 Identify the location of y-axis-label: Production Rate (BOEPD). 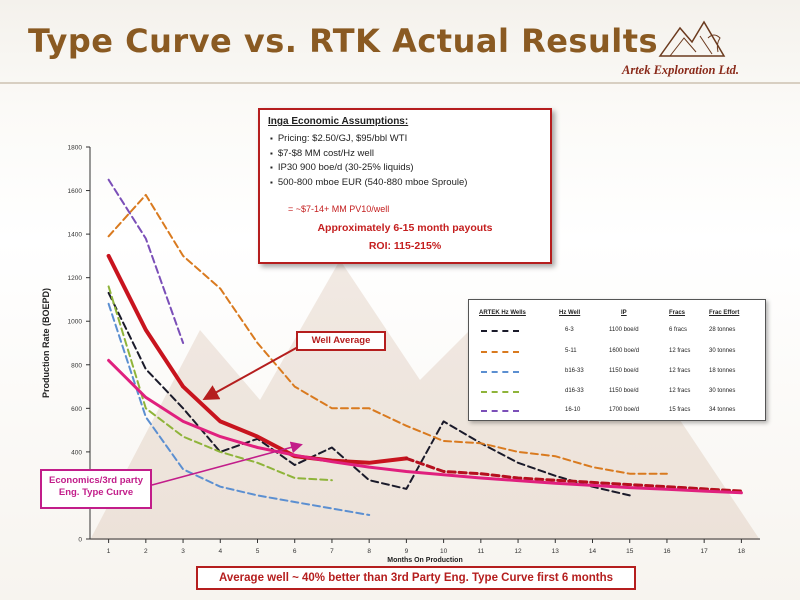
(46, 343).